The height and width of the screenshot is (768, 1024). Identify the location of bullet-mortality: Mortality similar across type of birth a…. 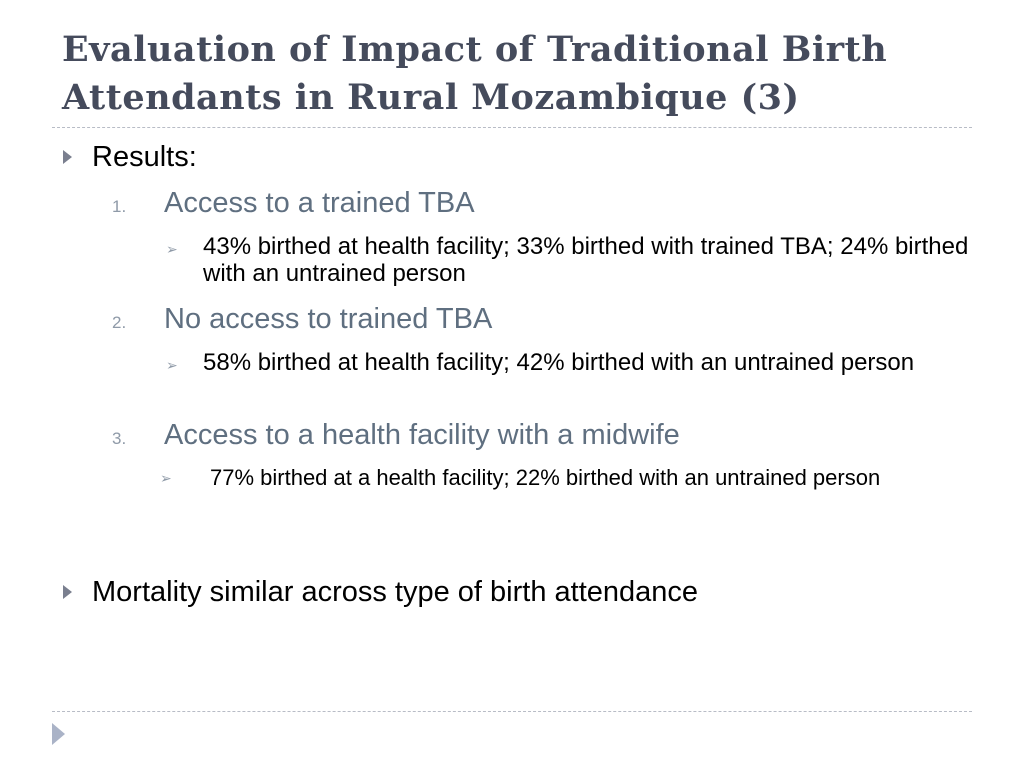
(395, 592).